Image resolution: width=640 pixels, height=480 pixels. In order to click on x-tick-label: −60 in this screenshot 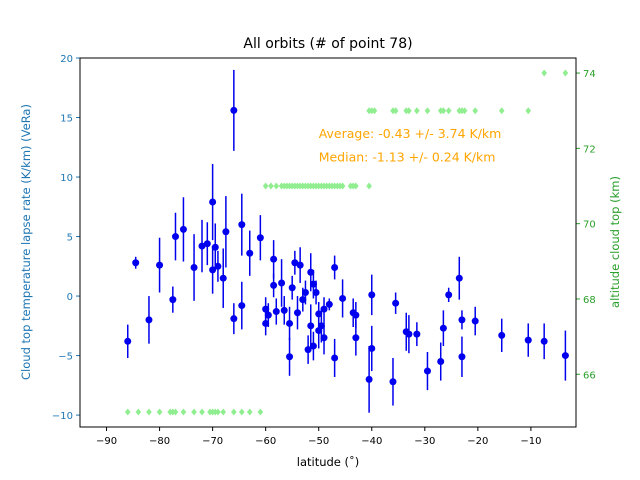, I will do `click(265, 441)`.